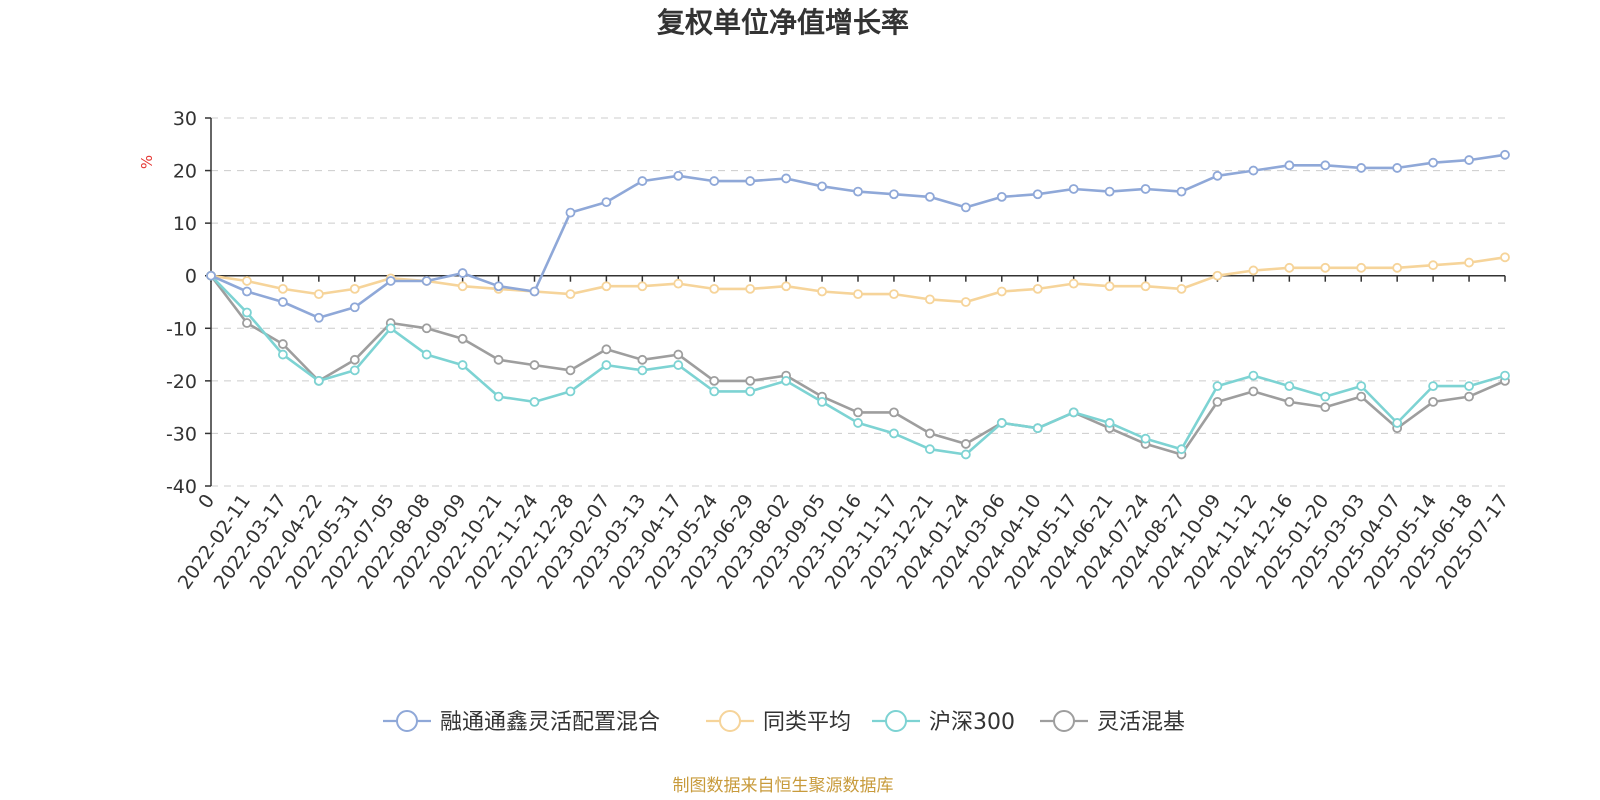 The height and width of the screenshot is (800, 1600). Describe the element at coordinates (783, 786) in the screenshot. I see `source-note: 制图数据来自恒生聚源数据库` at that location.